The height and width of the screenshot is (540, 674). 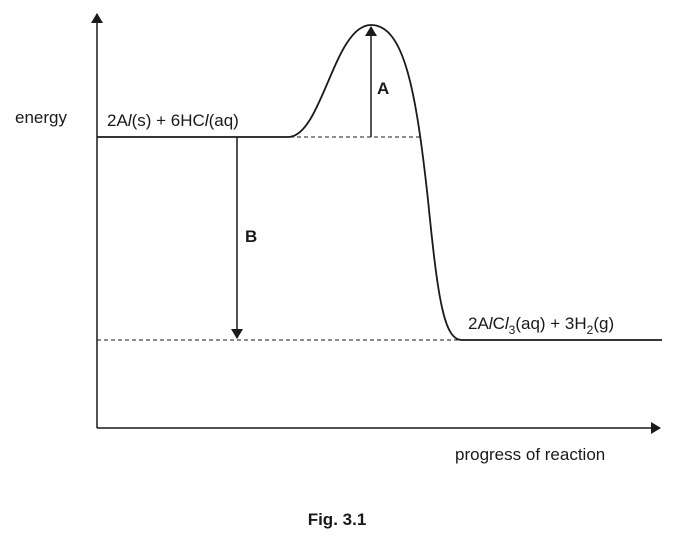 What do you see at coordinates (337, 519) in the screenshot?
I see `caption: Fig. 3.1` at bounding box center [337, 519].